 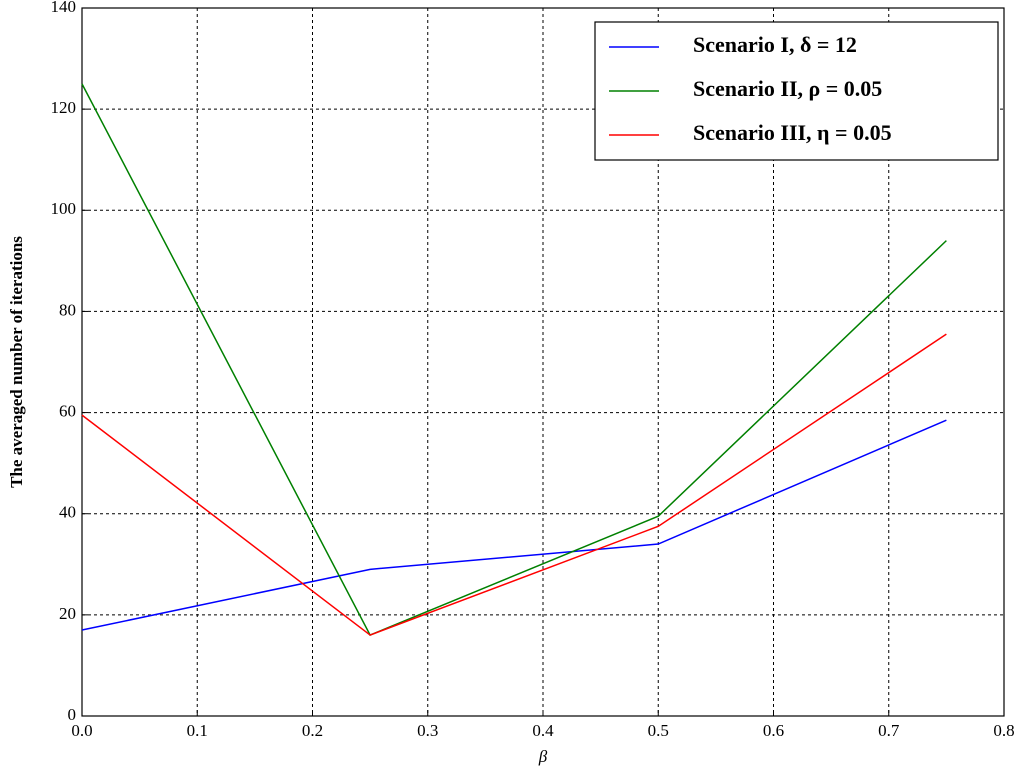 What do you see at coordinates (67, 309) in the screenshot?
I see `y-tick-label: 80` at bounding box center [67, 309].